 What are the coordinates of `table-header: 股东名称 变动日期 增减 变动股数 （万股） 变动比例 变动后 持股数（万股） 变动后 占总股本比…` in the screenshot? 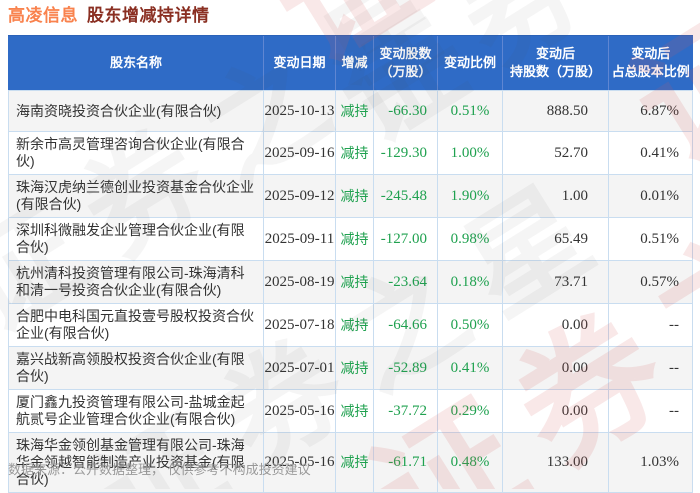 It's located at (350, 63).